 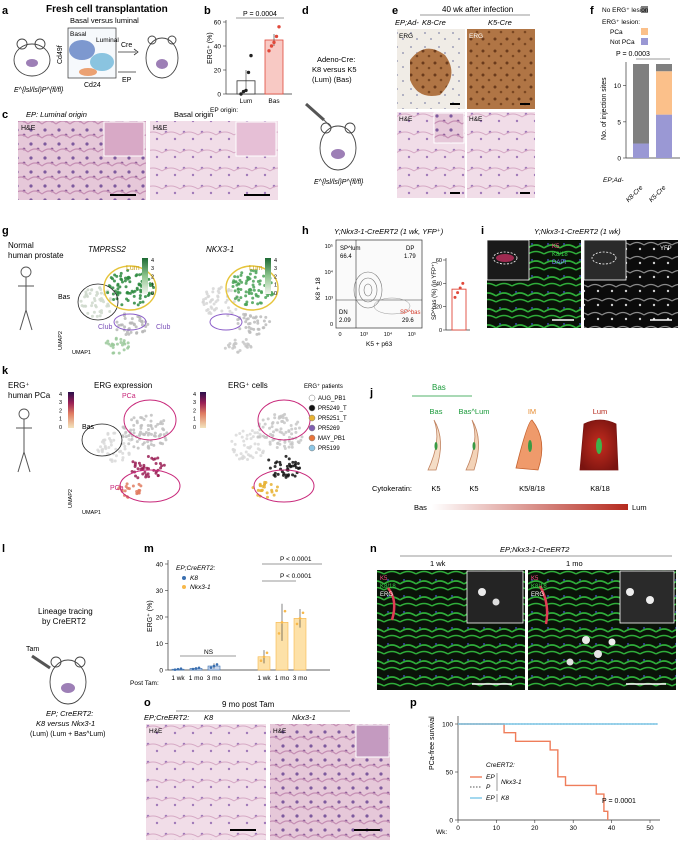 What do you see at coordinates (647, 597) in the screenshot?
I see `inset-1mo` at bounding box center [647, 597].